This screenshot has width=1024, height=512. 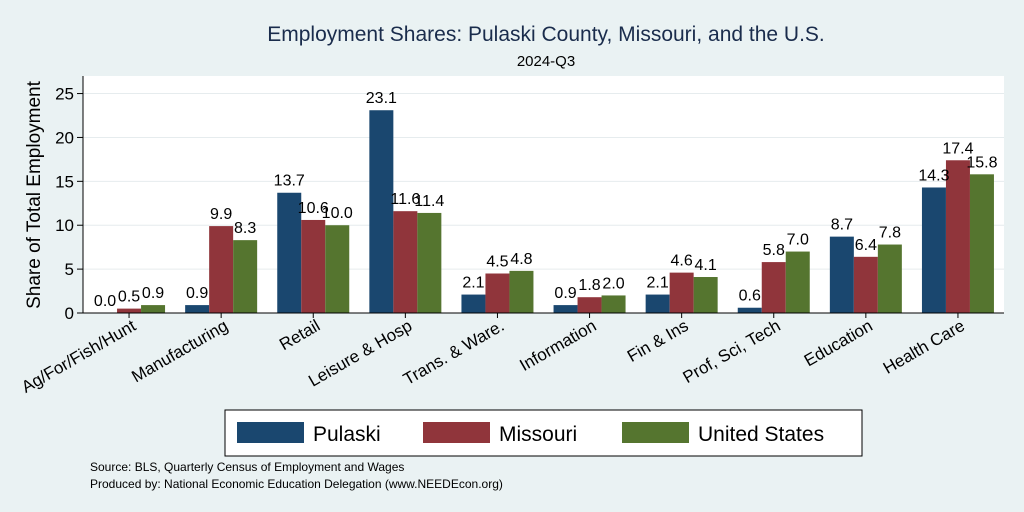 What do you see at coordinates (933, 175) in the screenshot?
I see `data-label: 14.3` at bounding box center [933, 175].